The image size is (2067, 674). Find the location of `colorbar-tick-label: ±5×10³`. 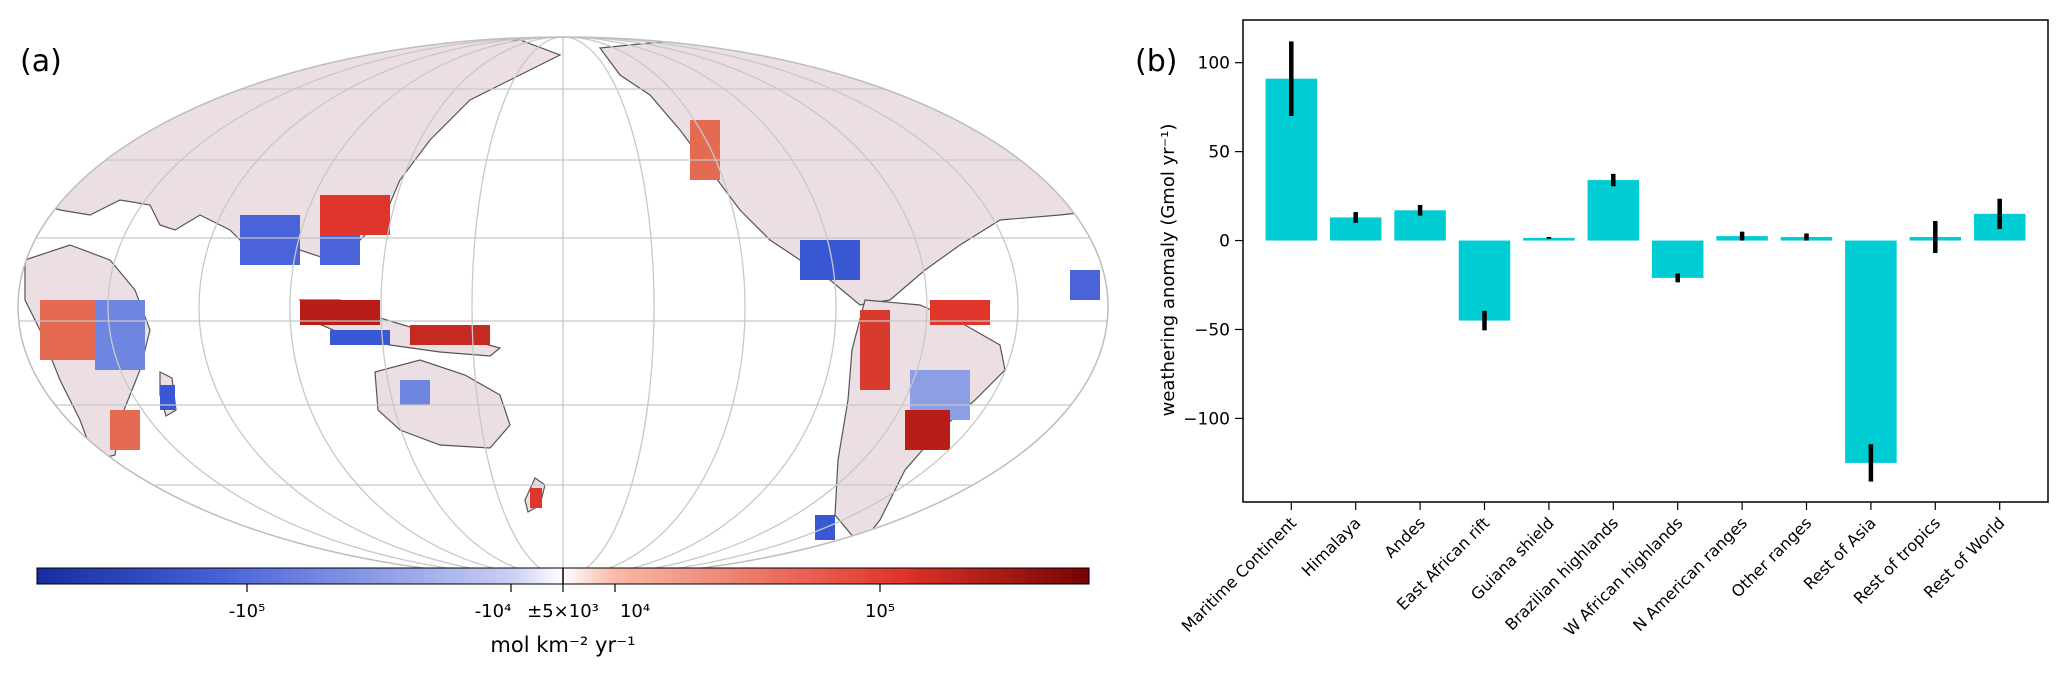

colorbar-tick-label: ±5×10³ is located at coordinates (563, 611).